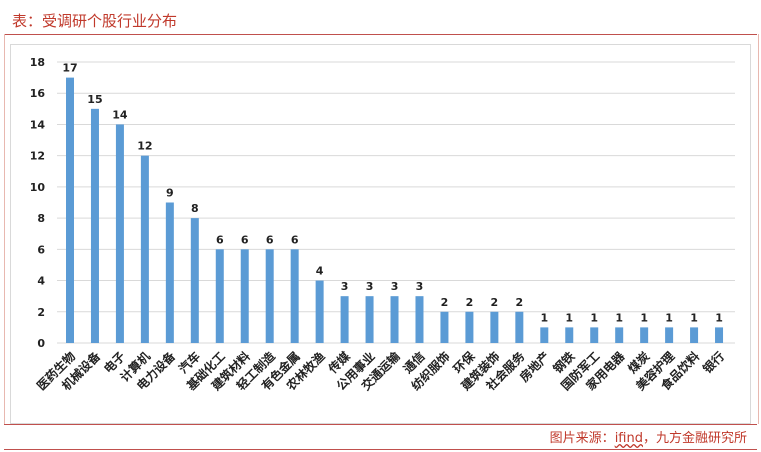 This screenshot has height=452, width=761. What do you see at coordinates (694, 438) in the screenshot?
I see `source-suffix: ，九方金融研究所` at bounding box center [694, 438].